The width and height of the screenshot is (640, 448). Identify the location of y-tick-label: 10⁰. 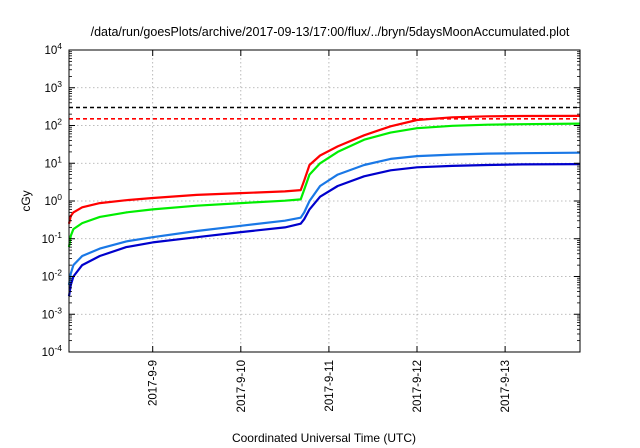
(53, 200).